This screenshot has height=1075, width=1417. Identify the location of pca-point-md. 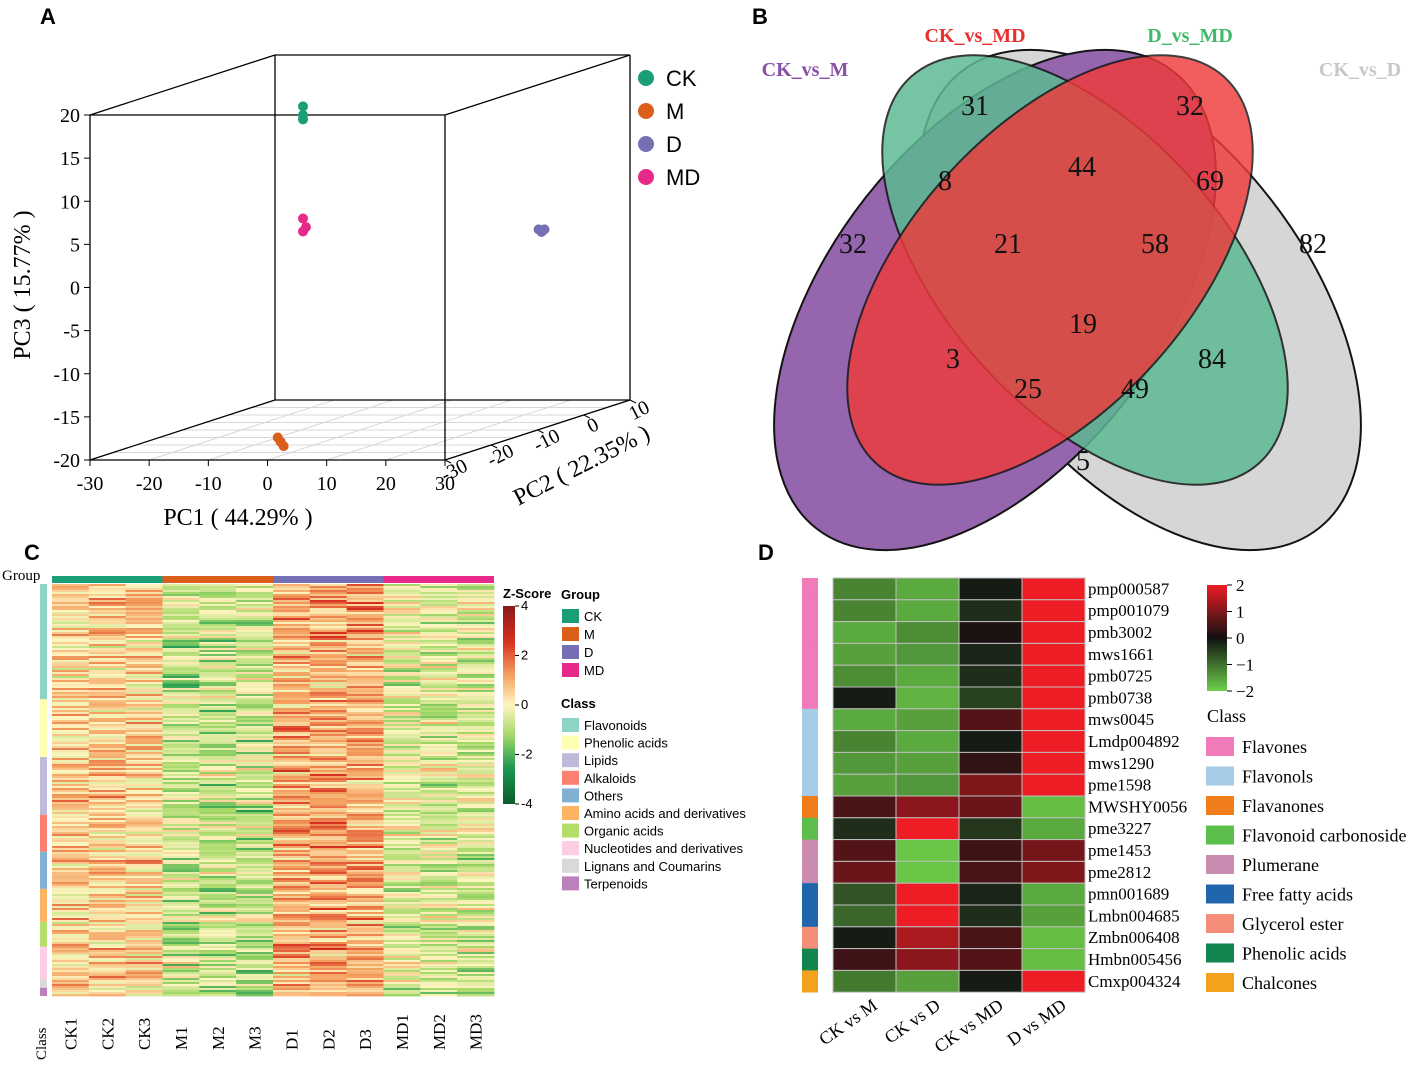
(303, 231).